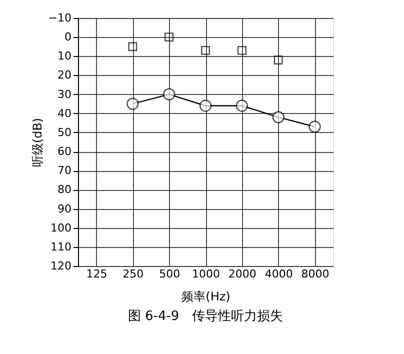 The image size is (404, 354). What do you see at coordinates (61, 227) in the screenshot?
I see `y-tick-label: 100` at bounding box center [61, 227].